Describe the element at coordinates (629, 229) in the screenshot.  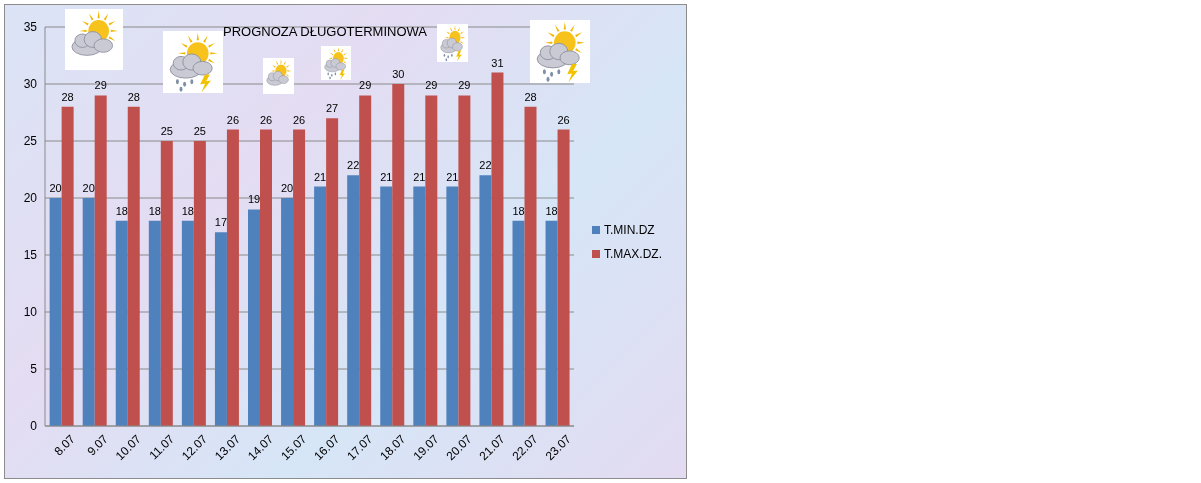
I see `legend-label: T.MIN.DZ` at that location.